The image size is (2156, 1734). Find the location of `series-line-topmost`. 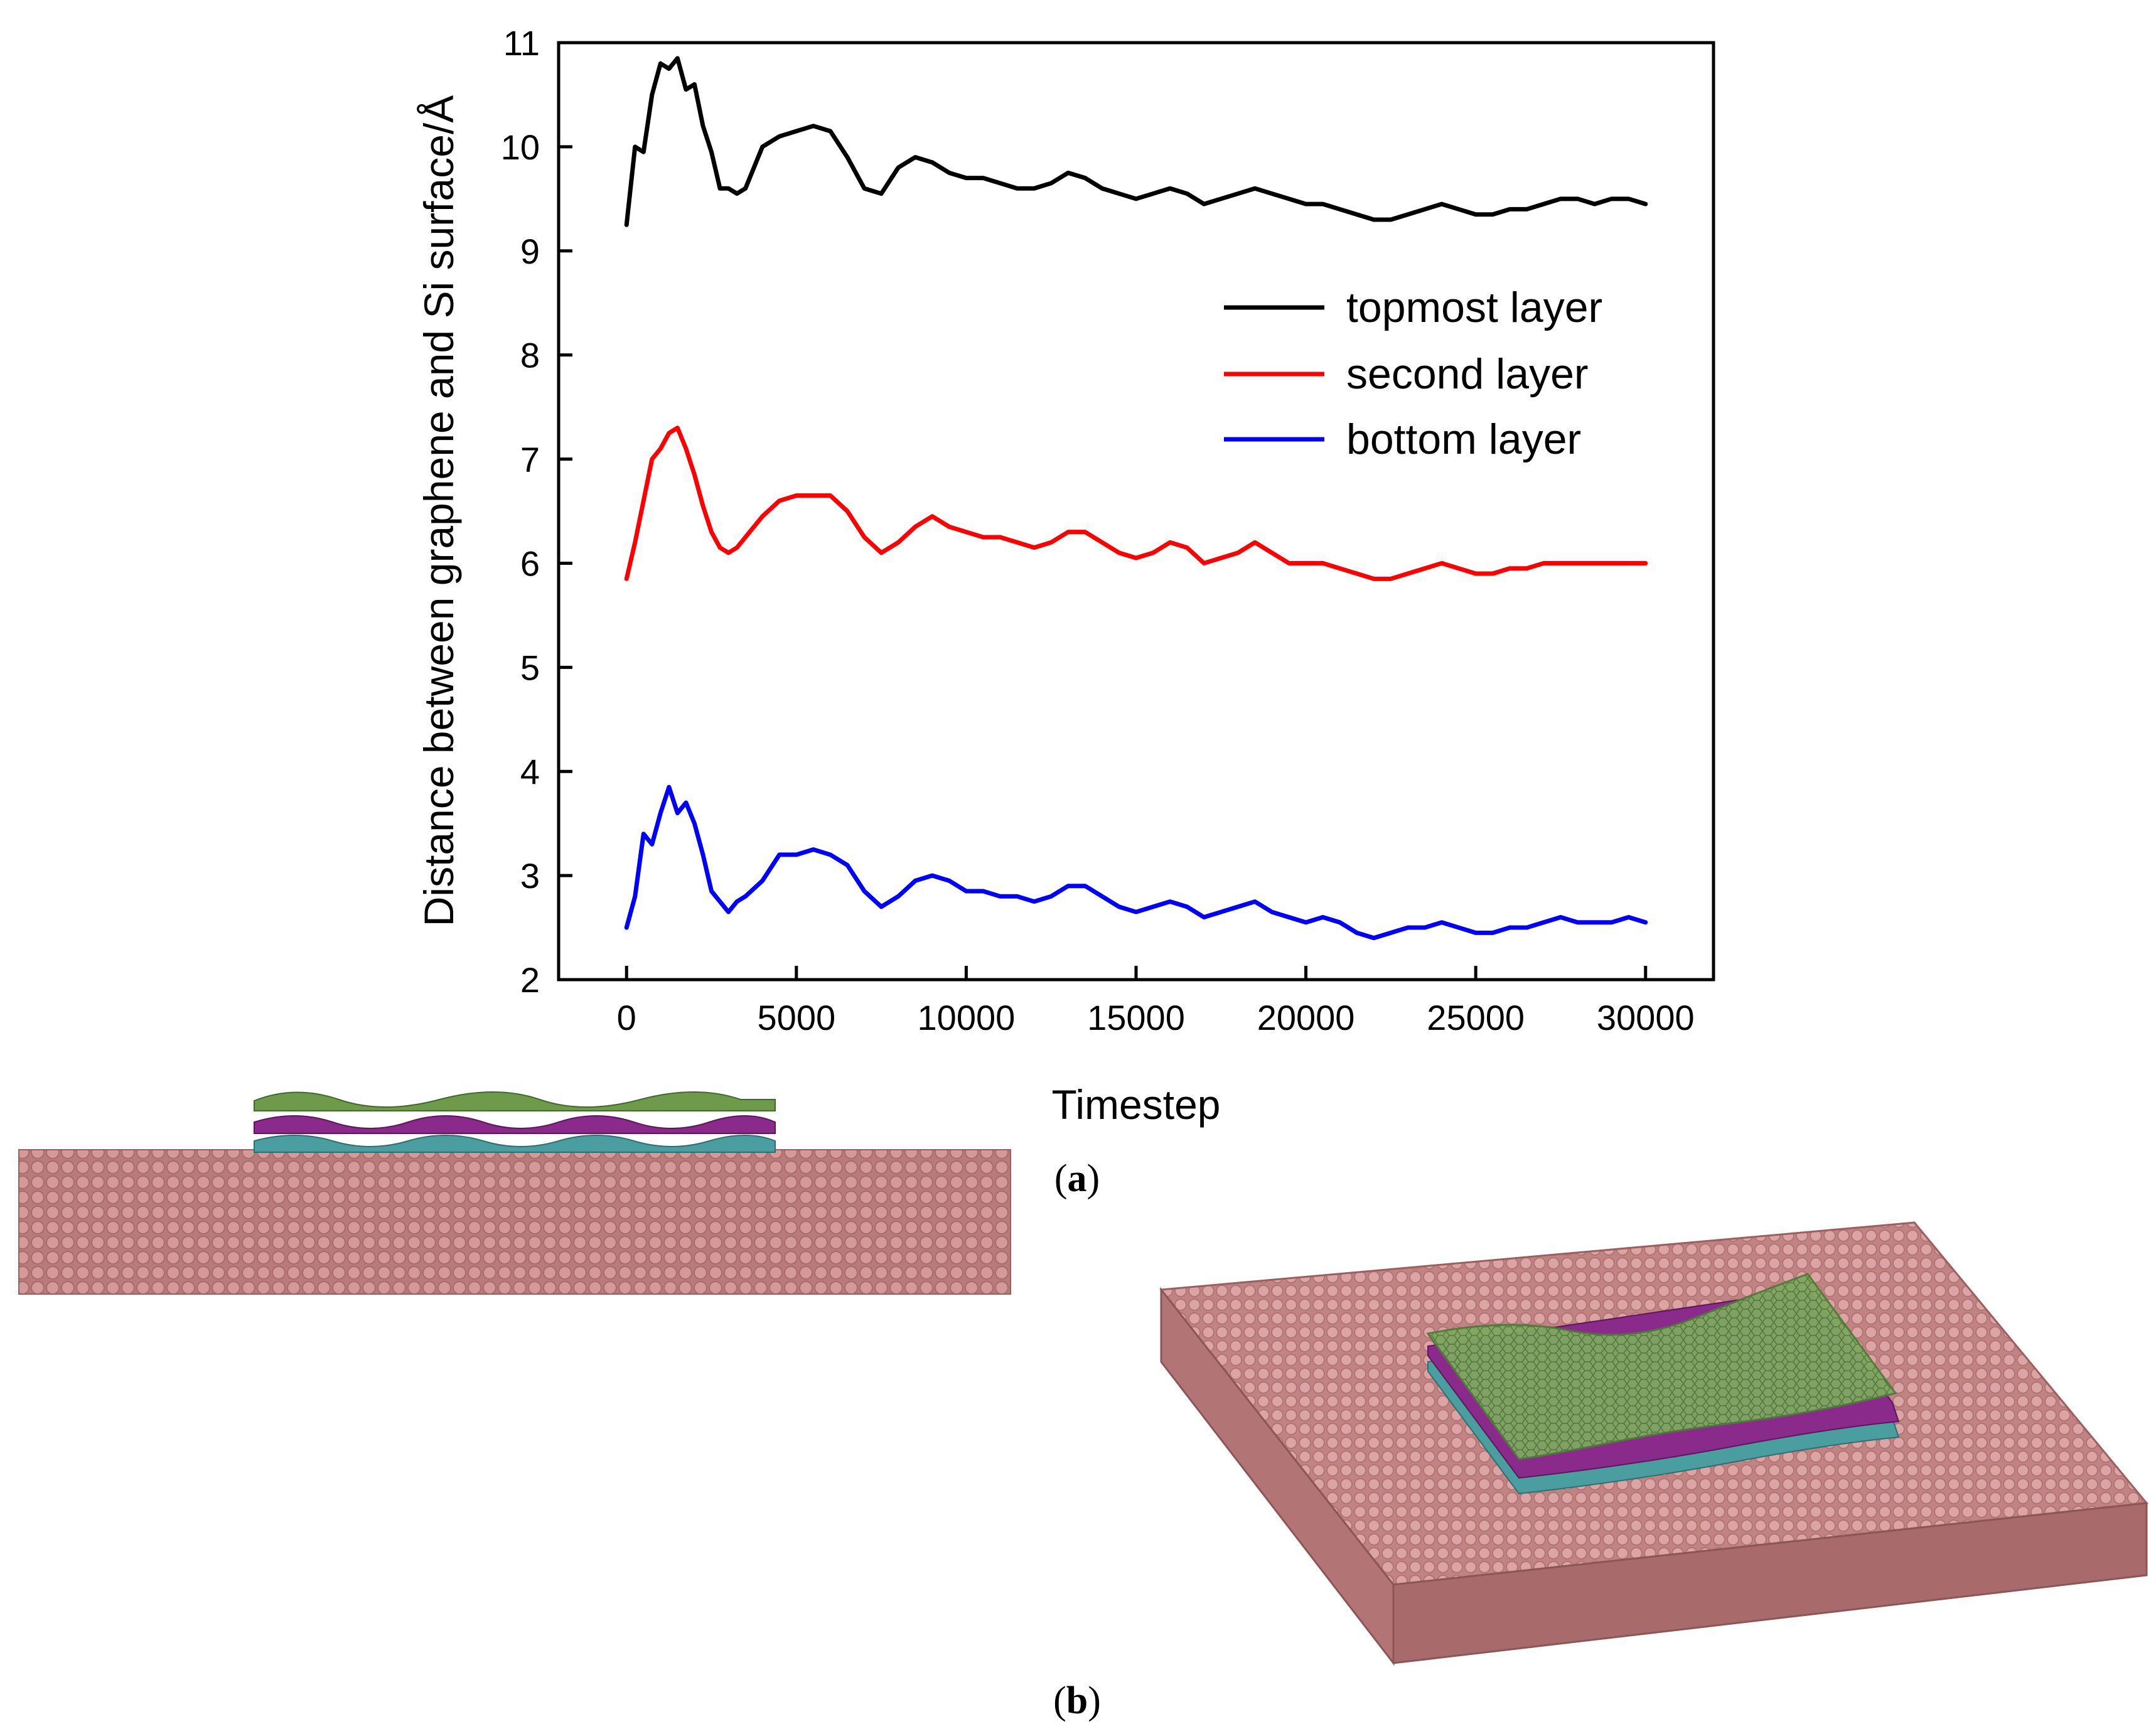

series-line-topmost is located at coordinates (1136, 141).